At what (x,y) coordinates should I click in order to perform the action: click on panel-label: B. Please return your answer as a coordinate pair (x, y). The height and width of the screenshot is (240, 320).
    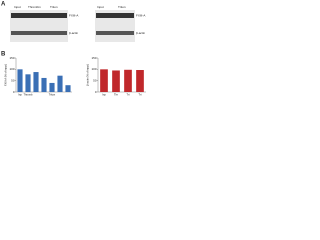
    Looking at the image, I should click on (3, 55).